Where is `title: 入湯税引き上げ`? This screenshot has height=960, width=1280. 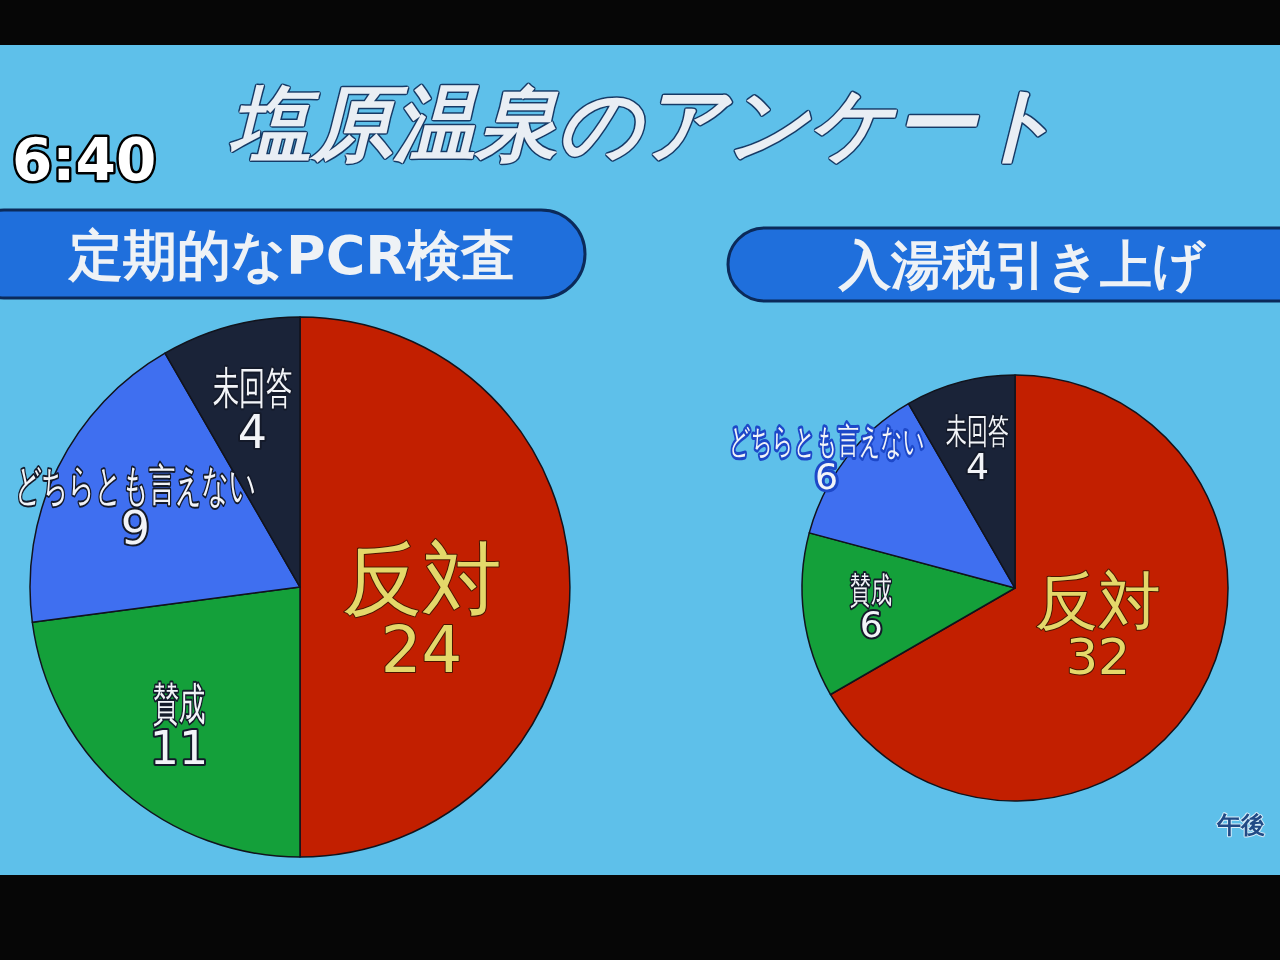 title: 入湯税引き上げ is located at coordinates (1022, 265).